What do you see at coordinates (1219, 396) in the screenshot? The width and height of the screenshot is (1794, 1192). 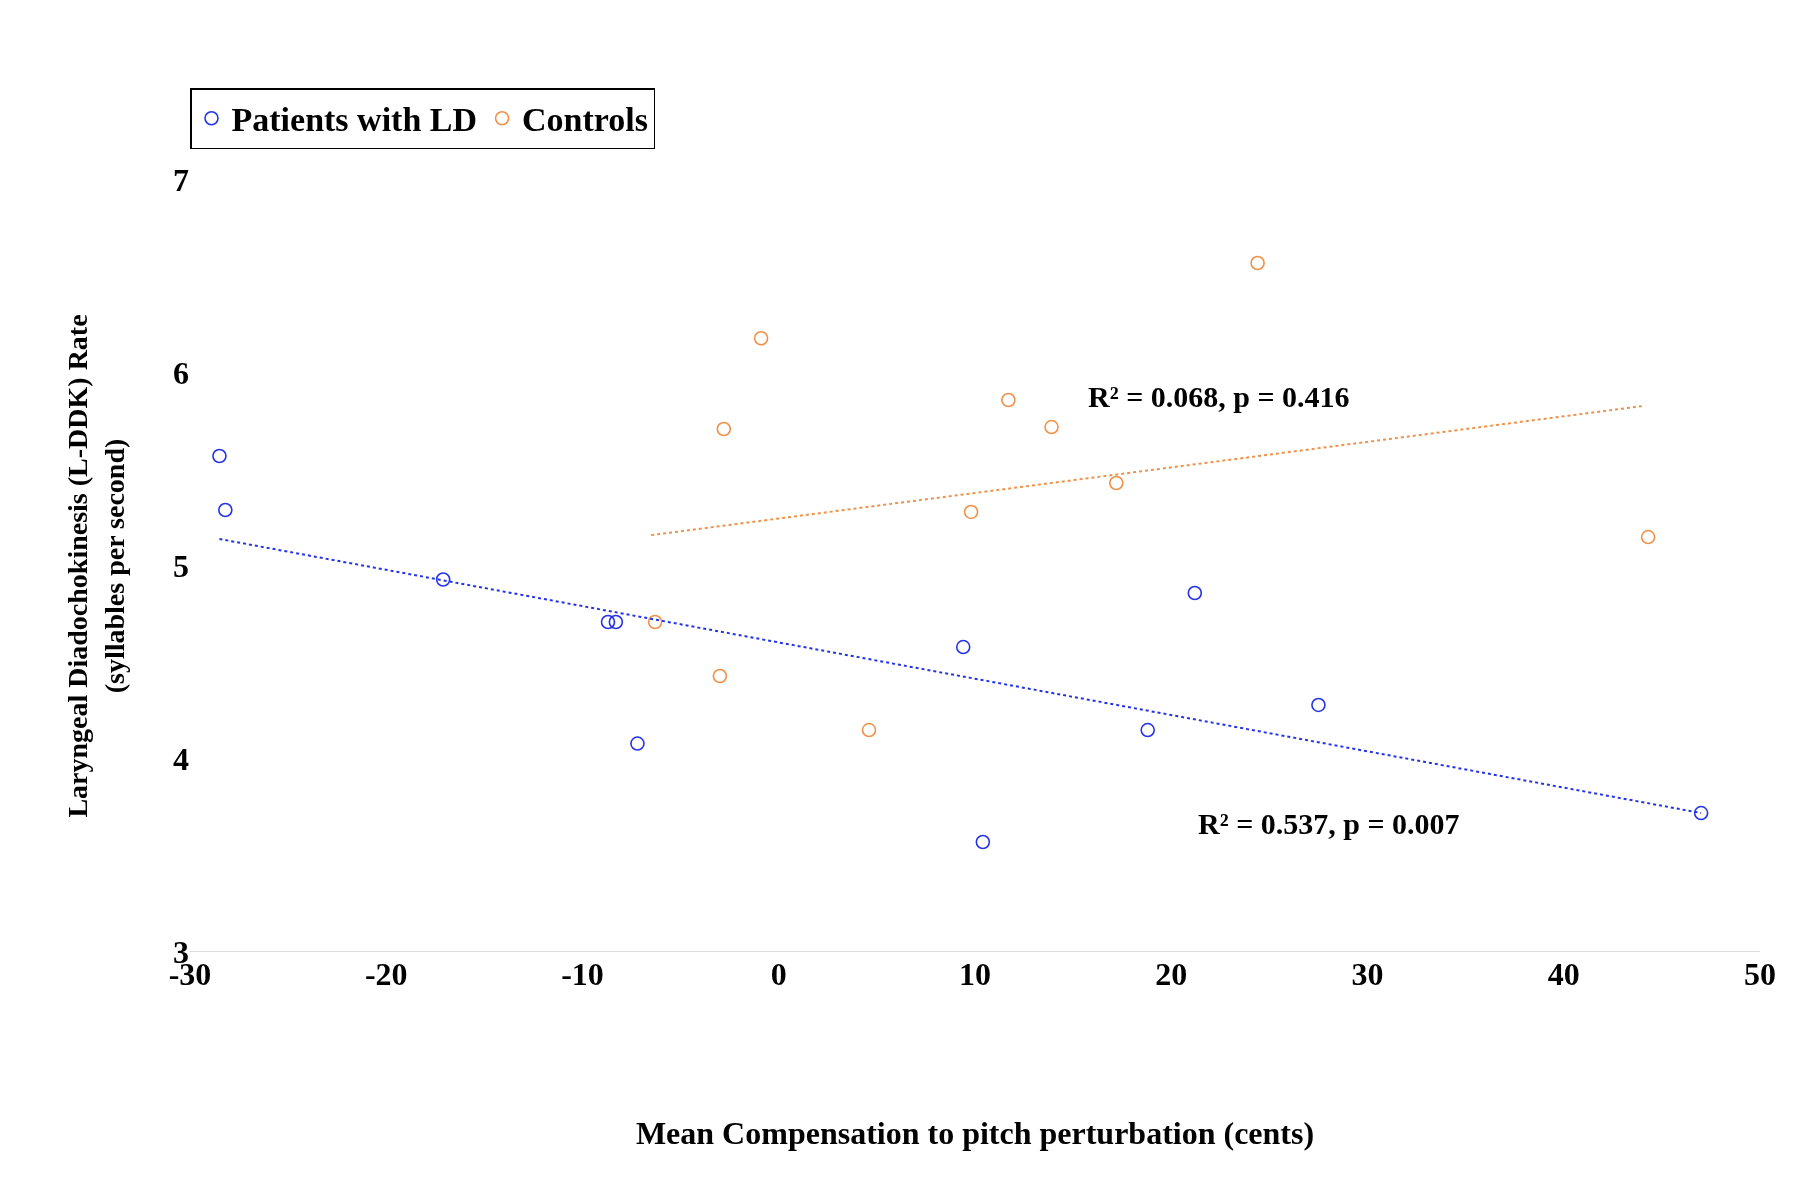 I see `annotation: R² = 0.068, p = 0.416` at bounding box center [1219, 396].